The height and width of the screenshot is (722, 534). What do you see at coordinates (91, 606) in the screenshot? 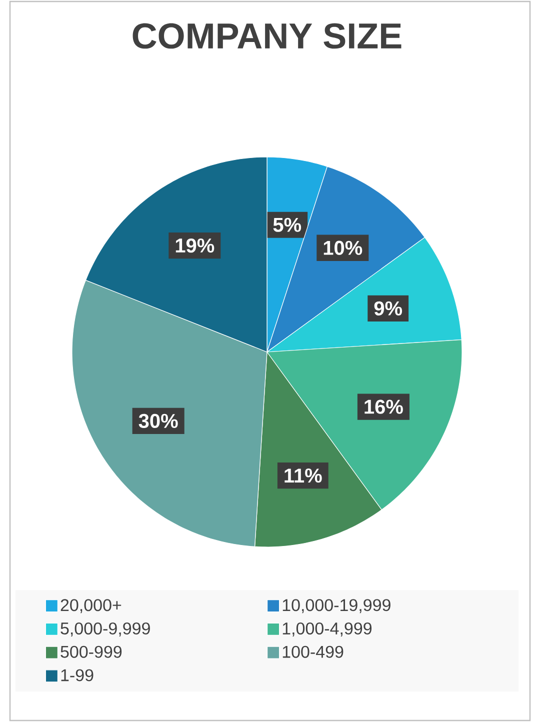
I see `legend-label: 20,000+` at bounding box center [91, 606].